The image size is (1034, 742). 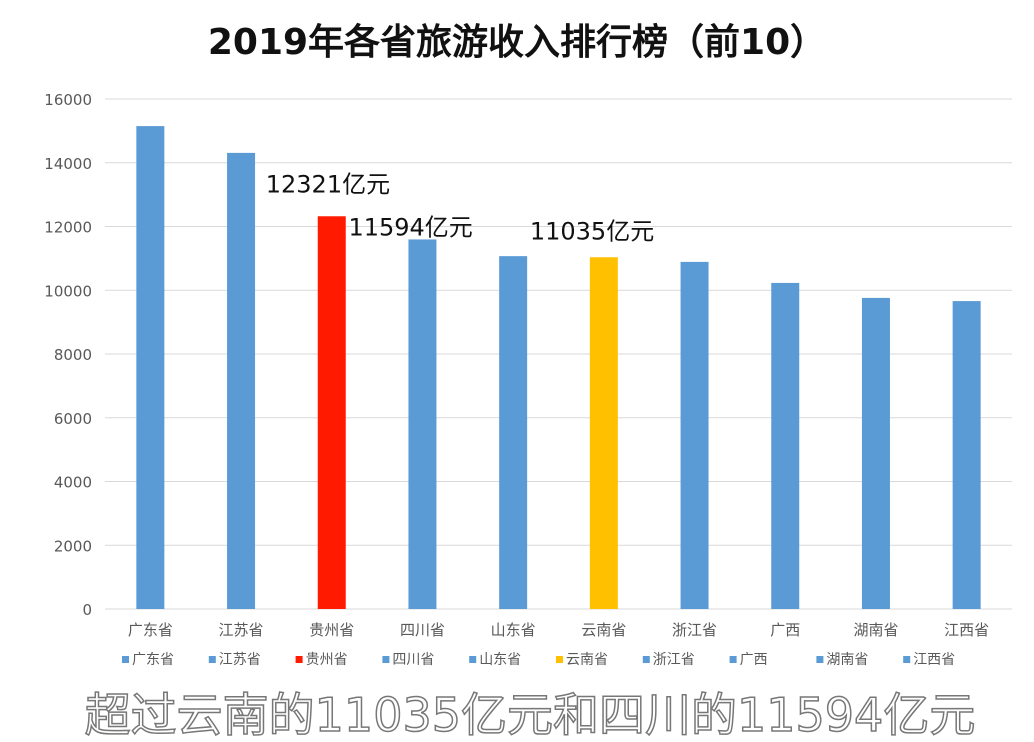 I want to click on y-tick-label: 14000, so click(x=68, y=164).